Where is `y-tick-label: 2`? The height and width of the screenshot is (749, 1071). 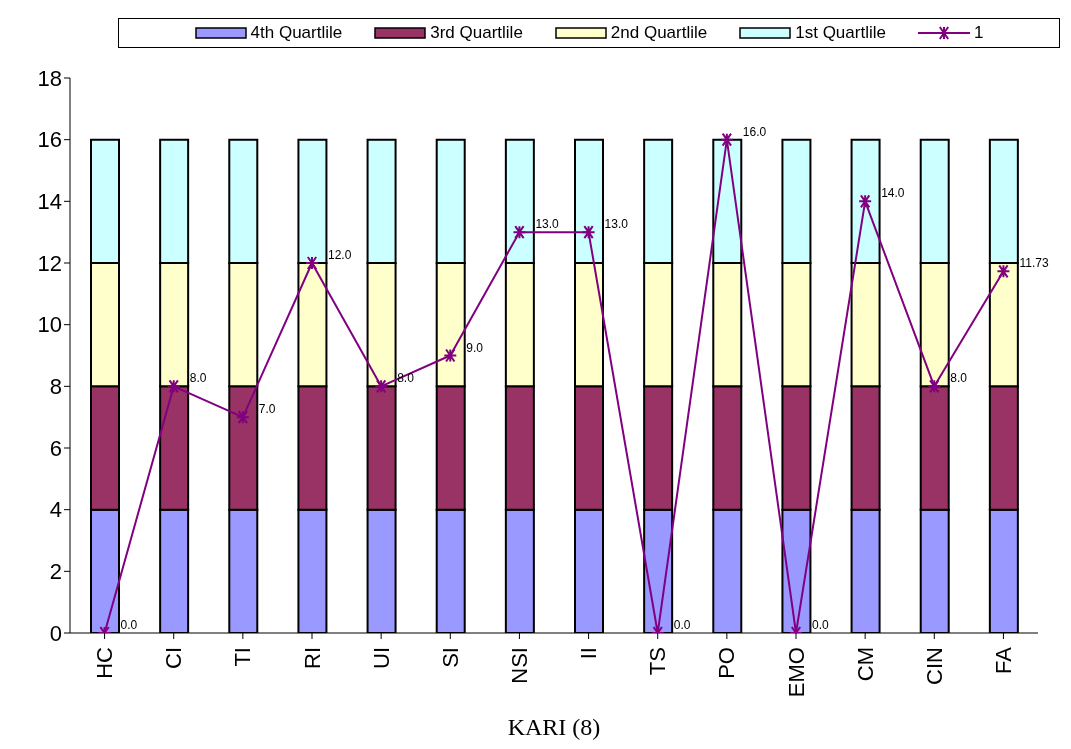
y-tick-label: 2 is located at coordinates (55, 572).